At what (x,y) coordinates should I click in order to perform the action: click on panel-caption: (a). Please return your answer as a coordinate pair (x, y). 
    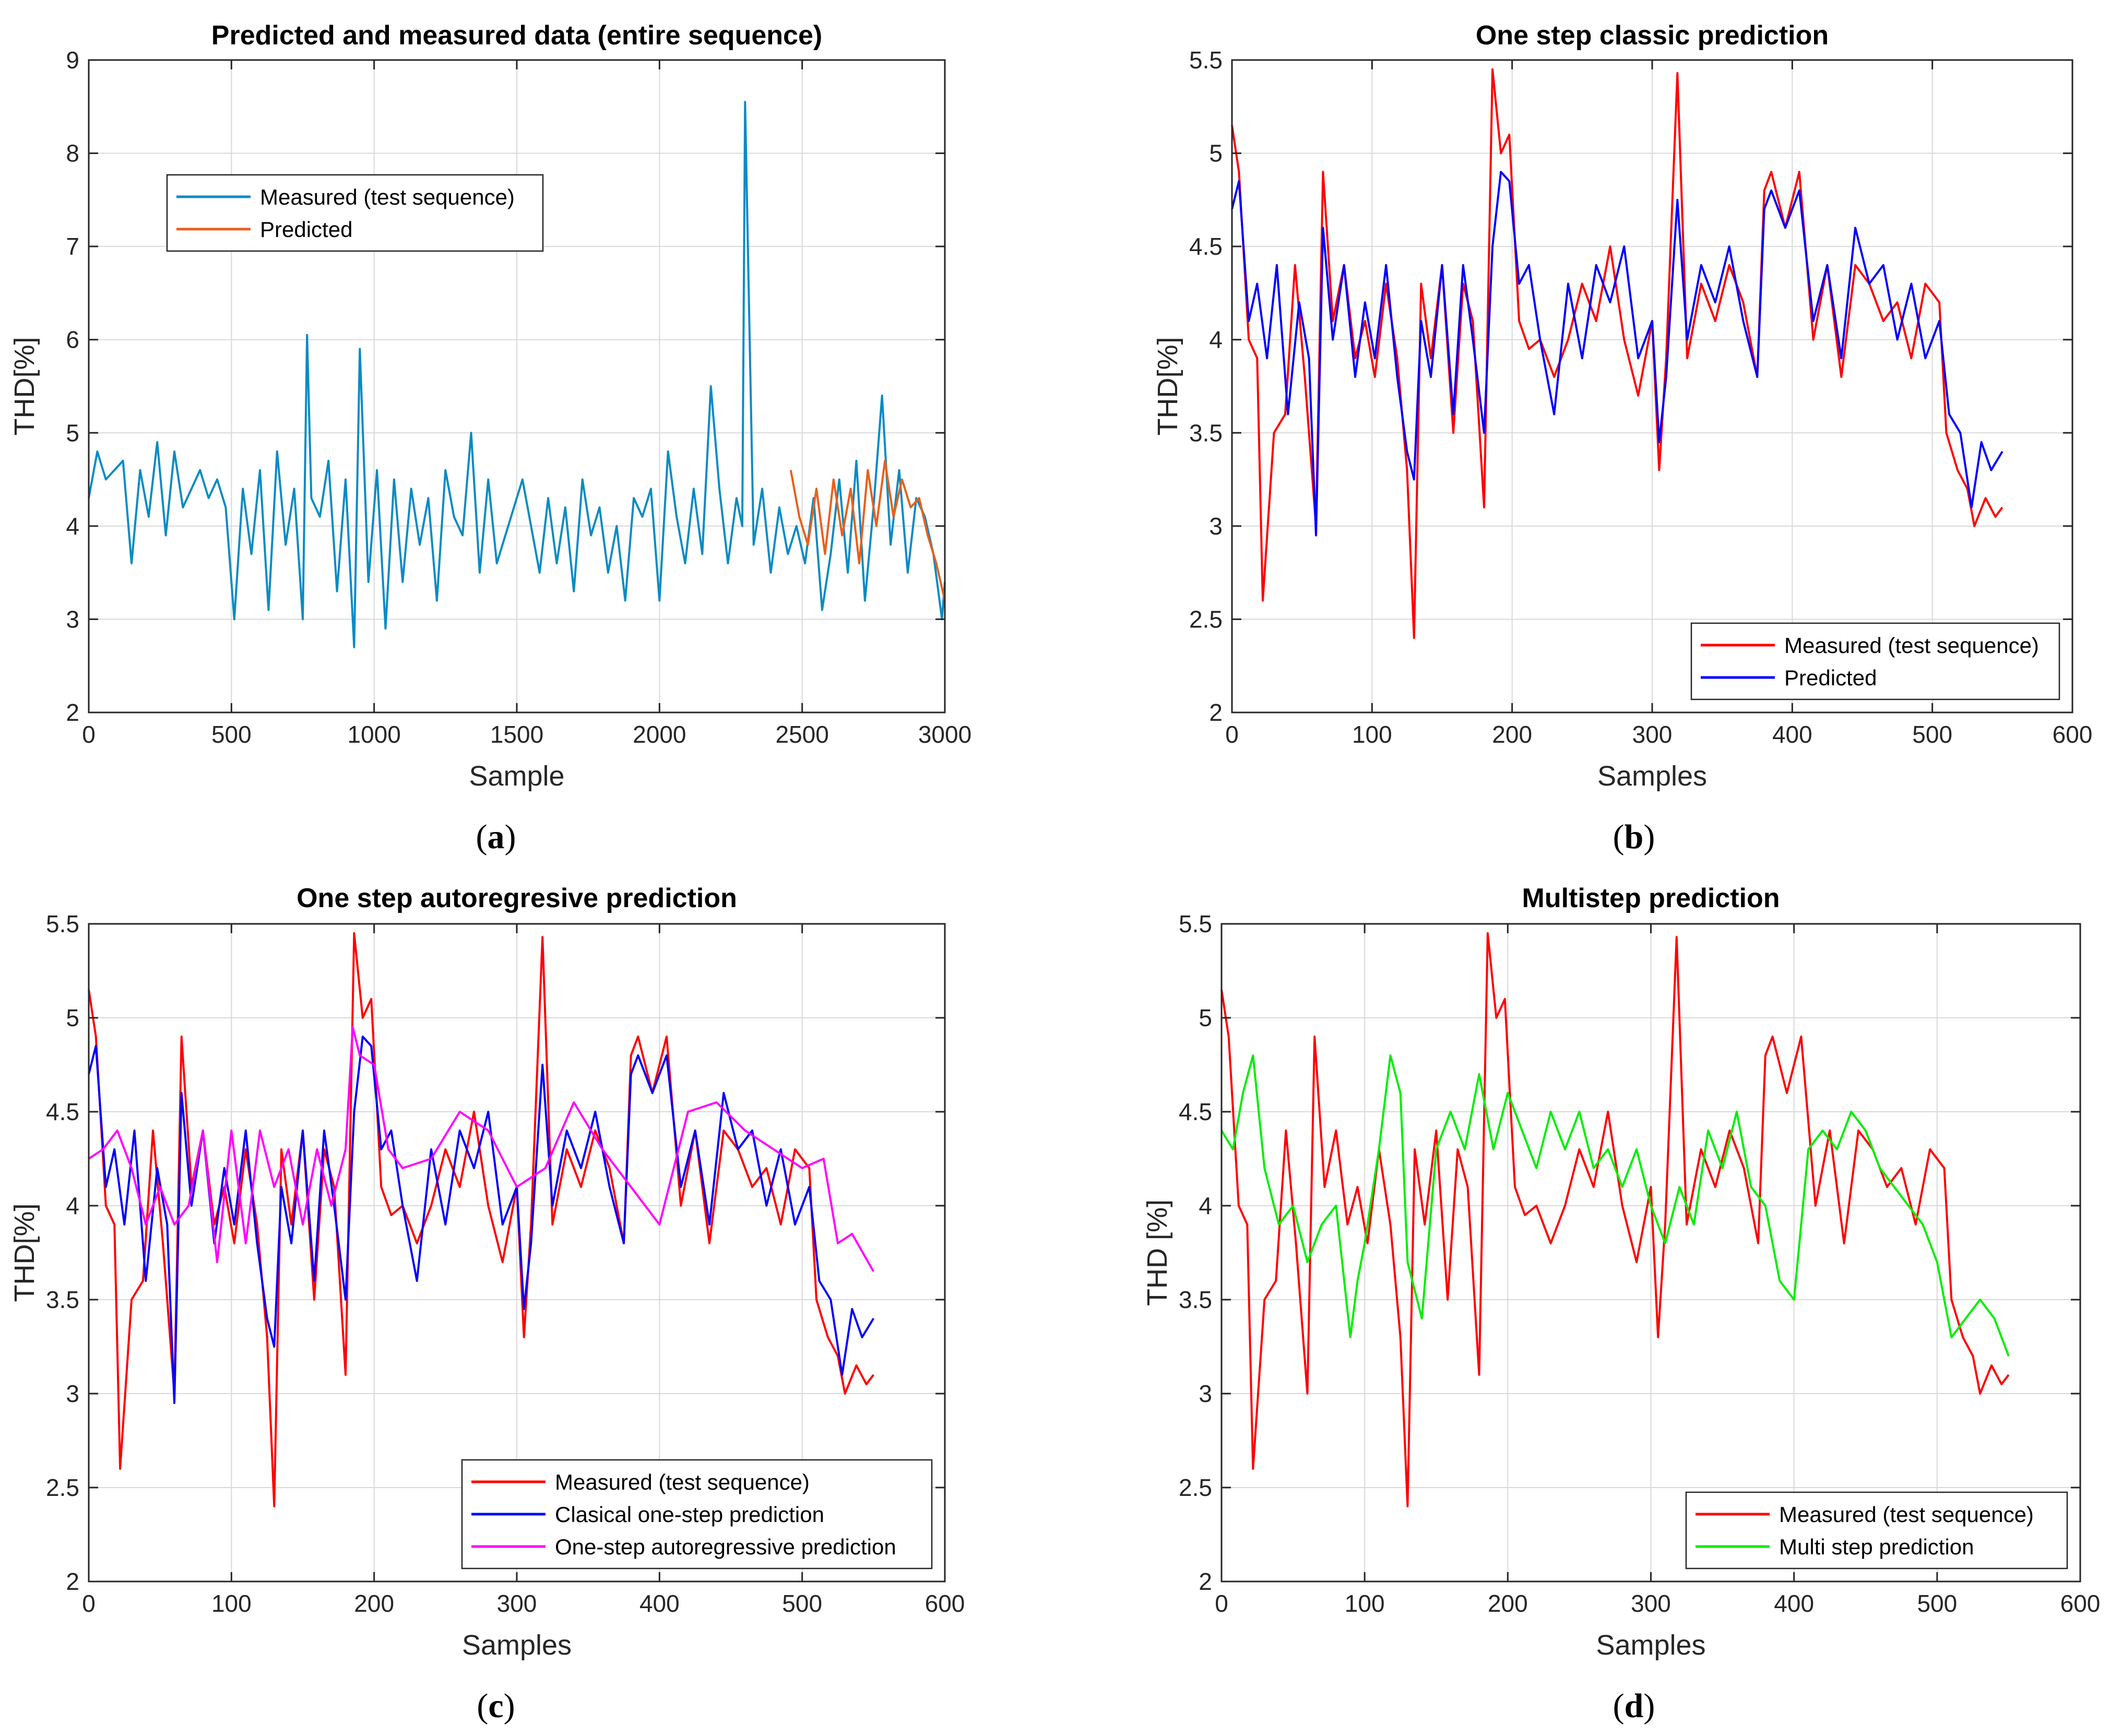
    Looking at the image, I should click on (496, 837).